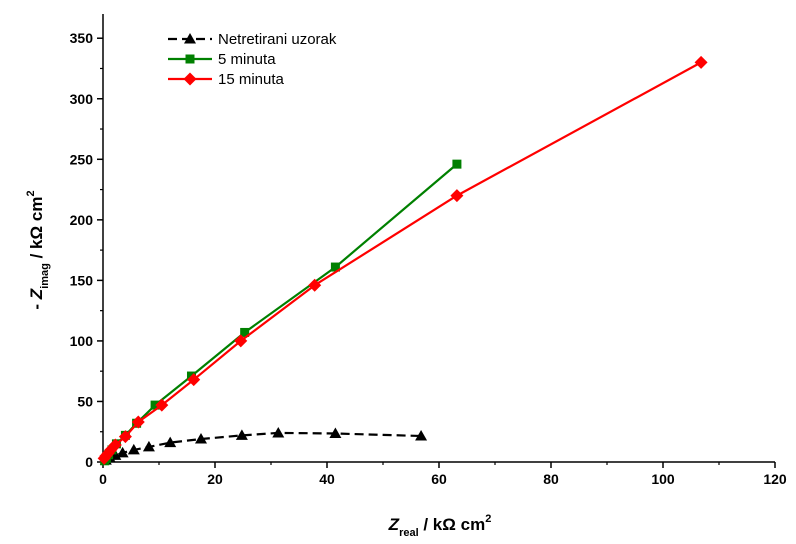 This screenshot has height=544, width=796. What do you see at coordinates (89, 462) in the screenshot?
I see `y-tick-label: 0` at bounding box center [89, 462].